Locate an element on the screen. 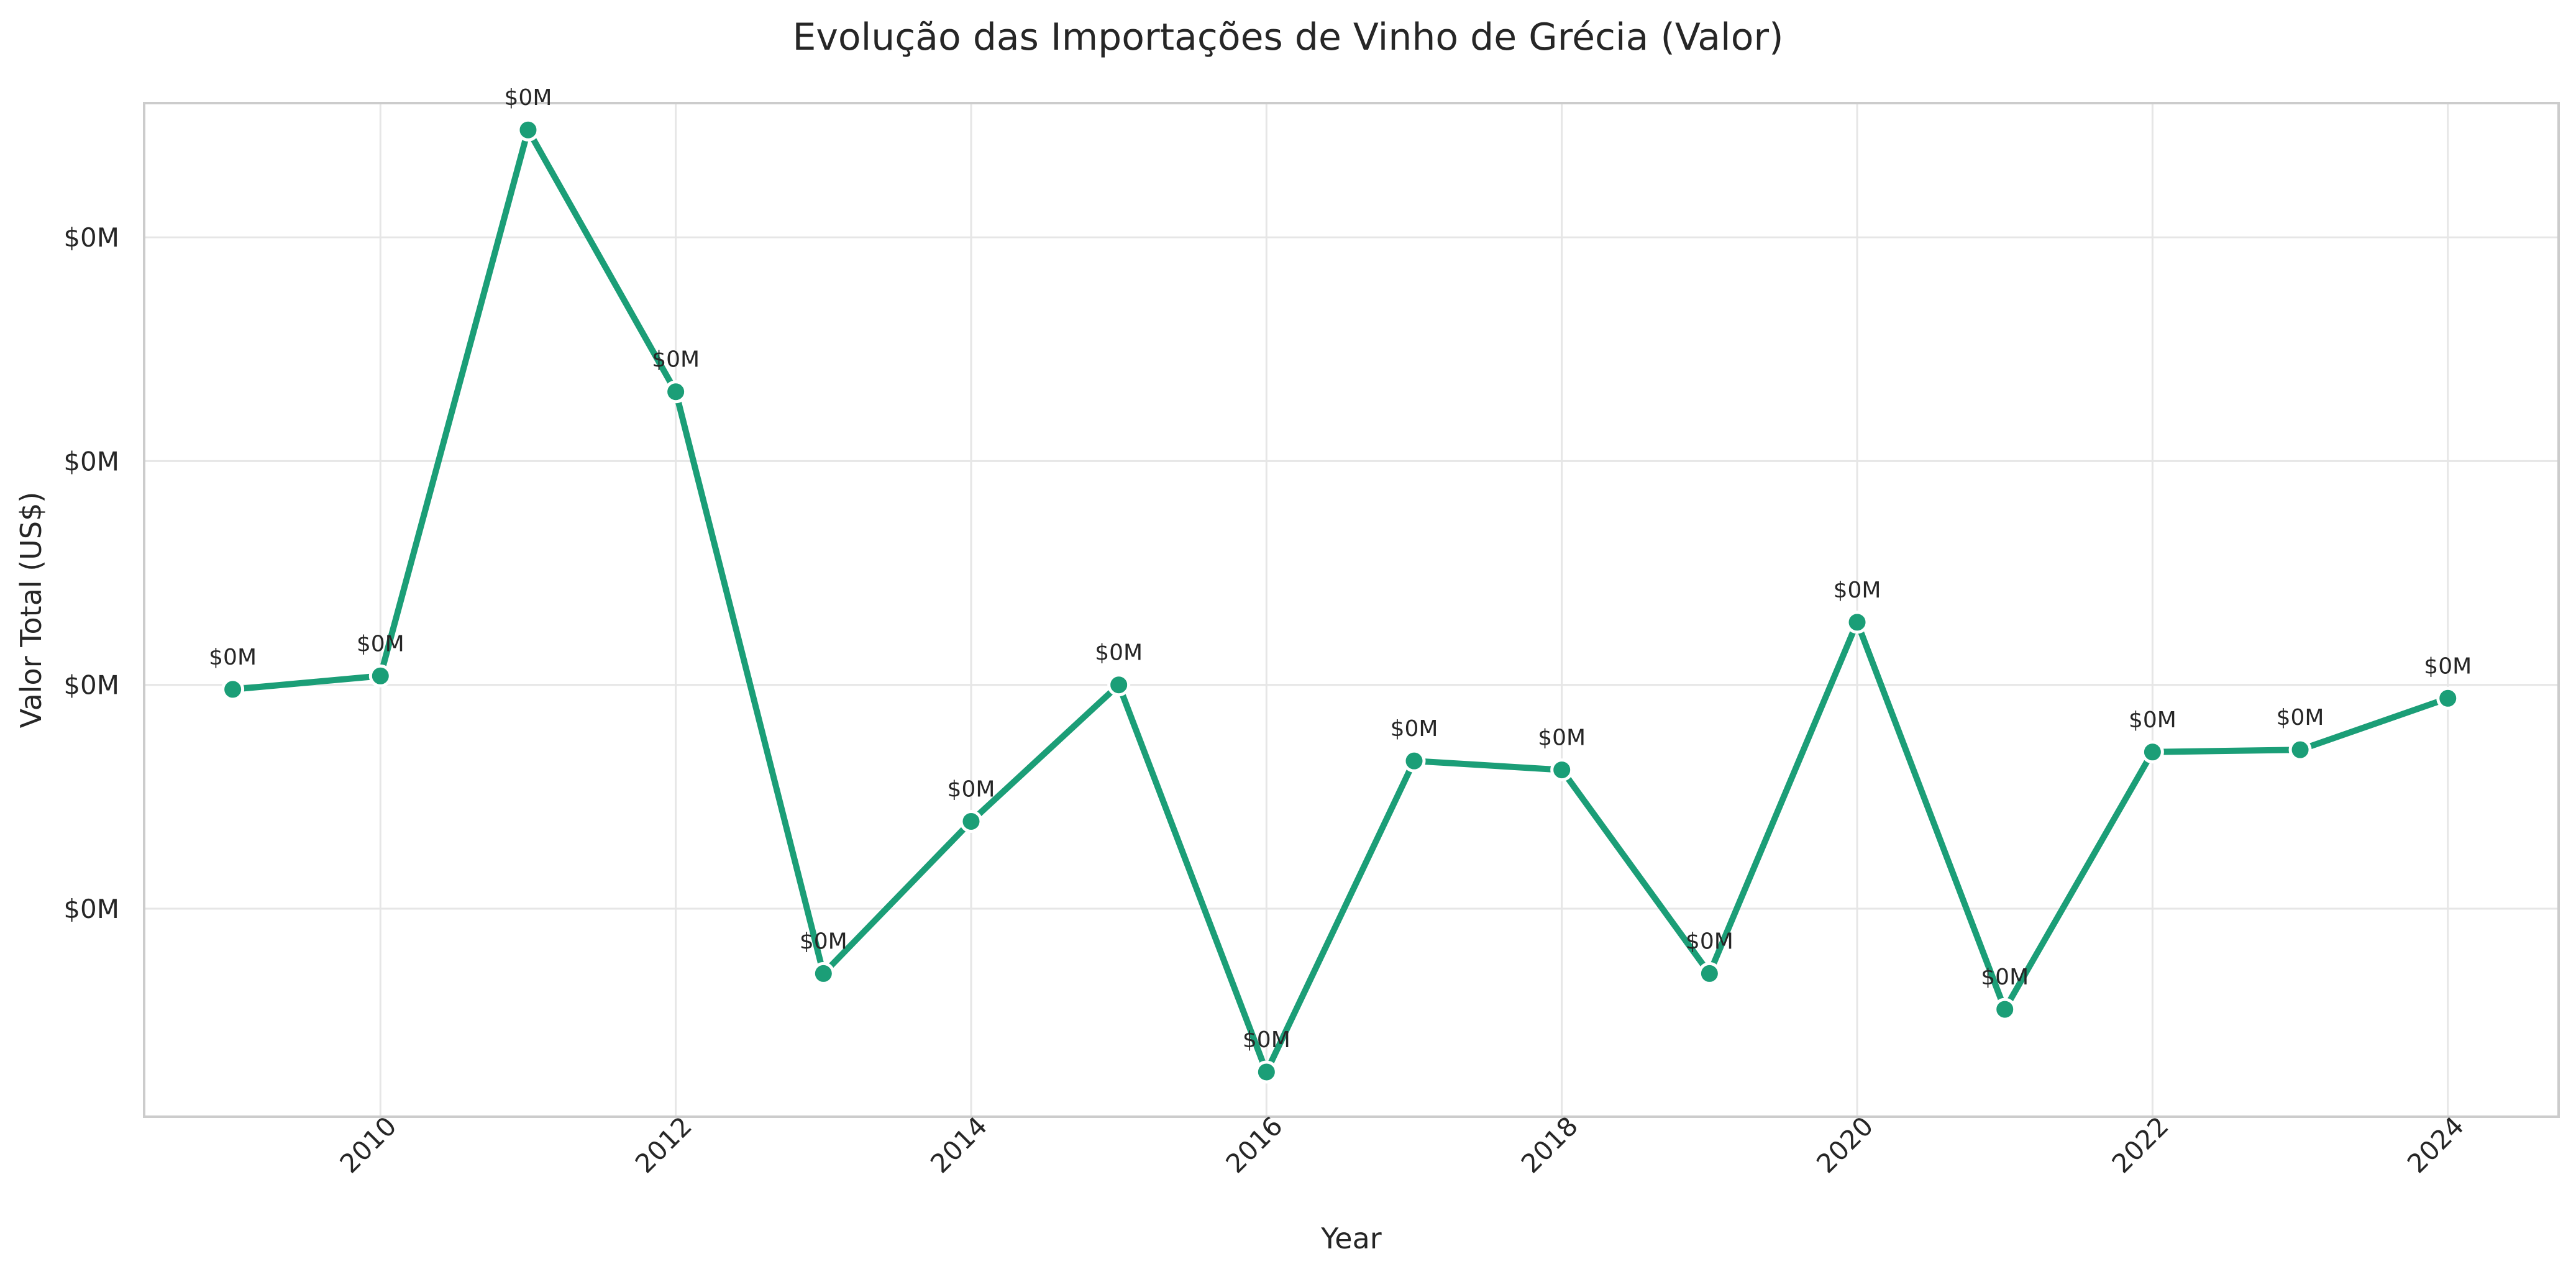 The height and width of the screenshot is (1272, 2576). x-axis-label: Year is located at coordinates (1350, 1238).